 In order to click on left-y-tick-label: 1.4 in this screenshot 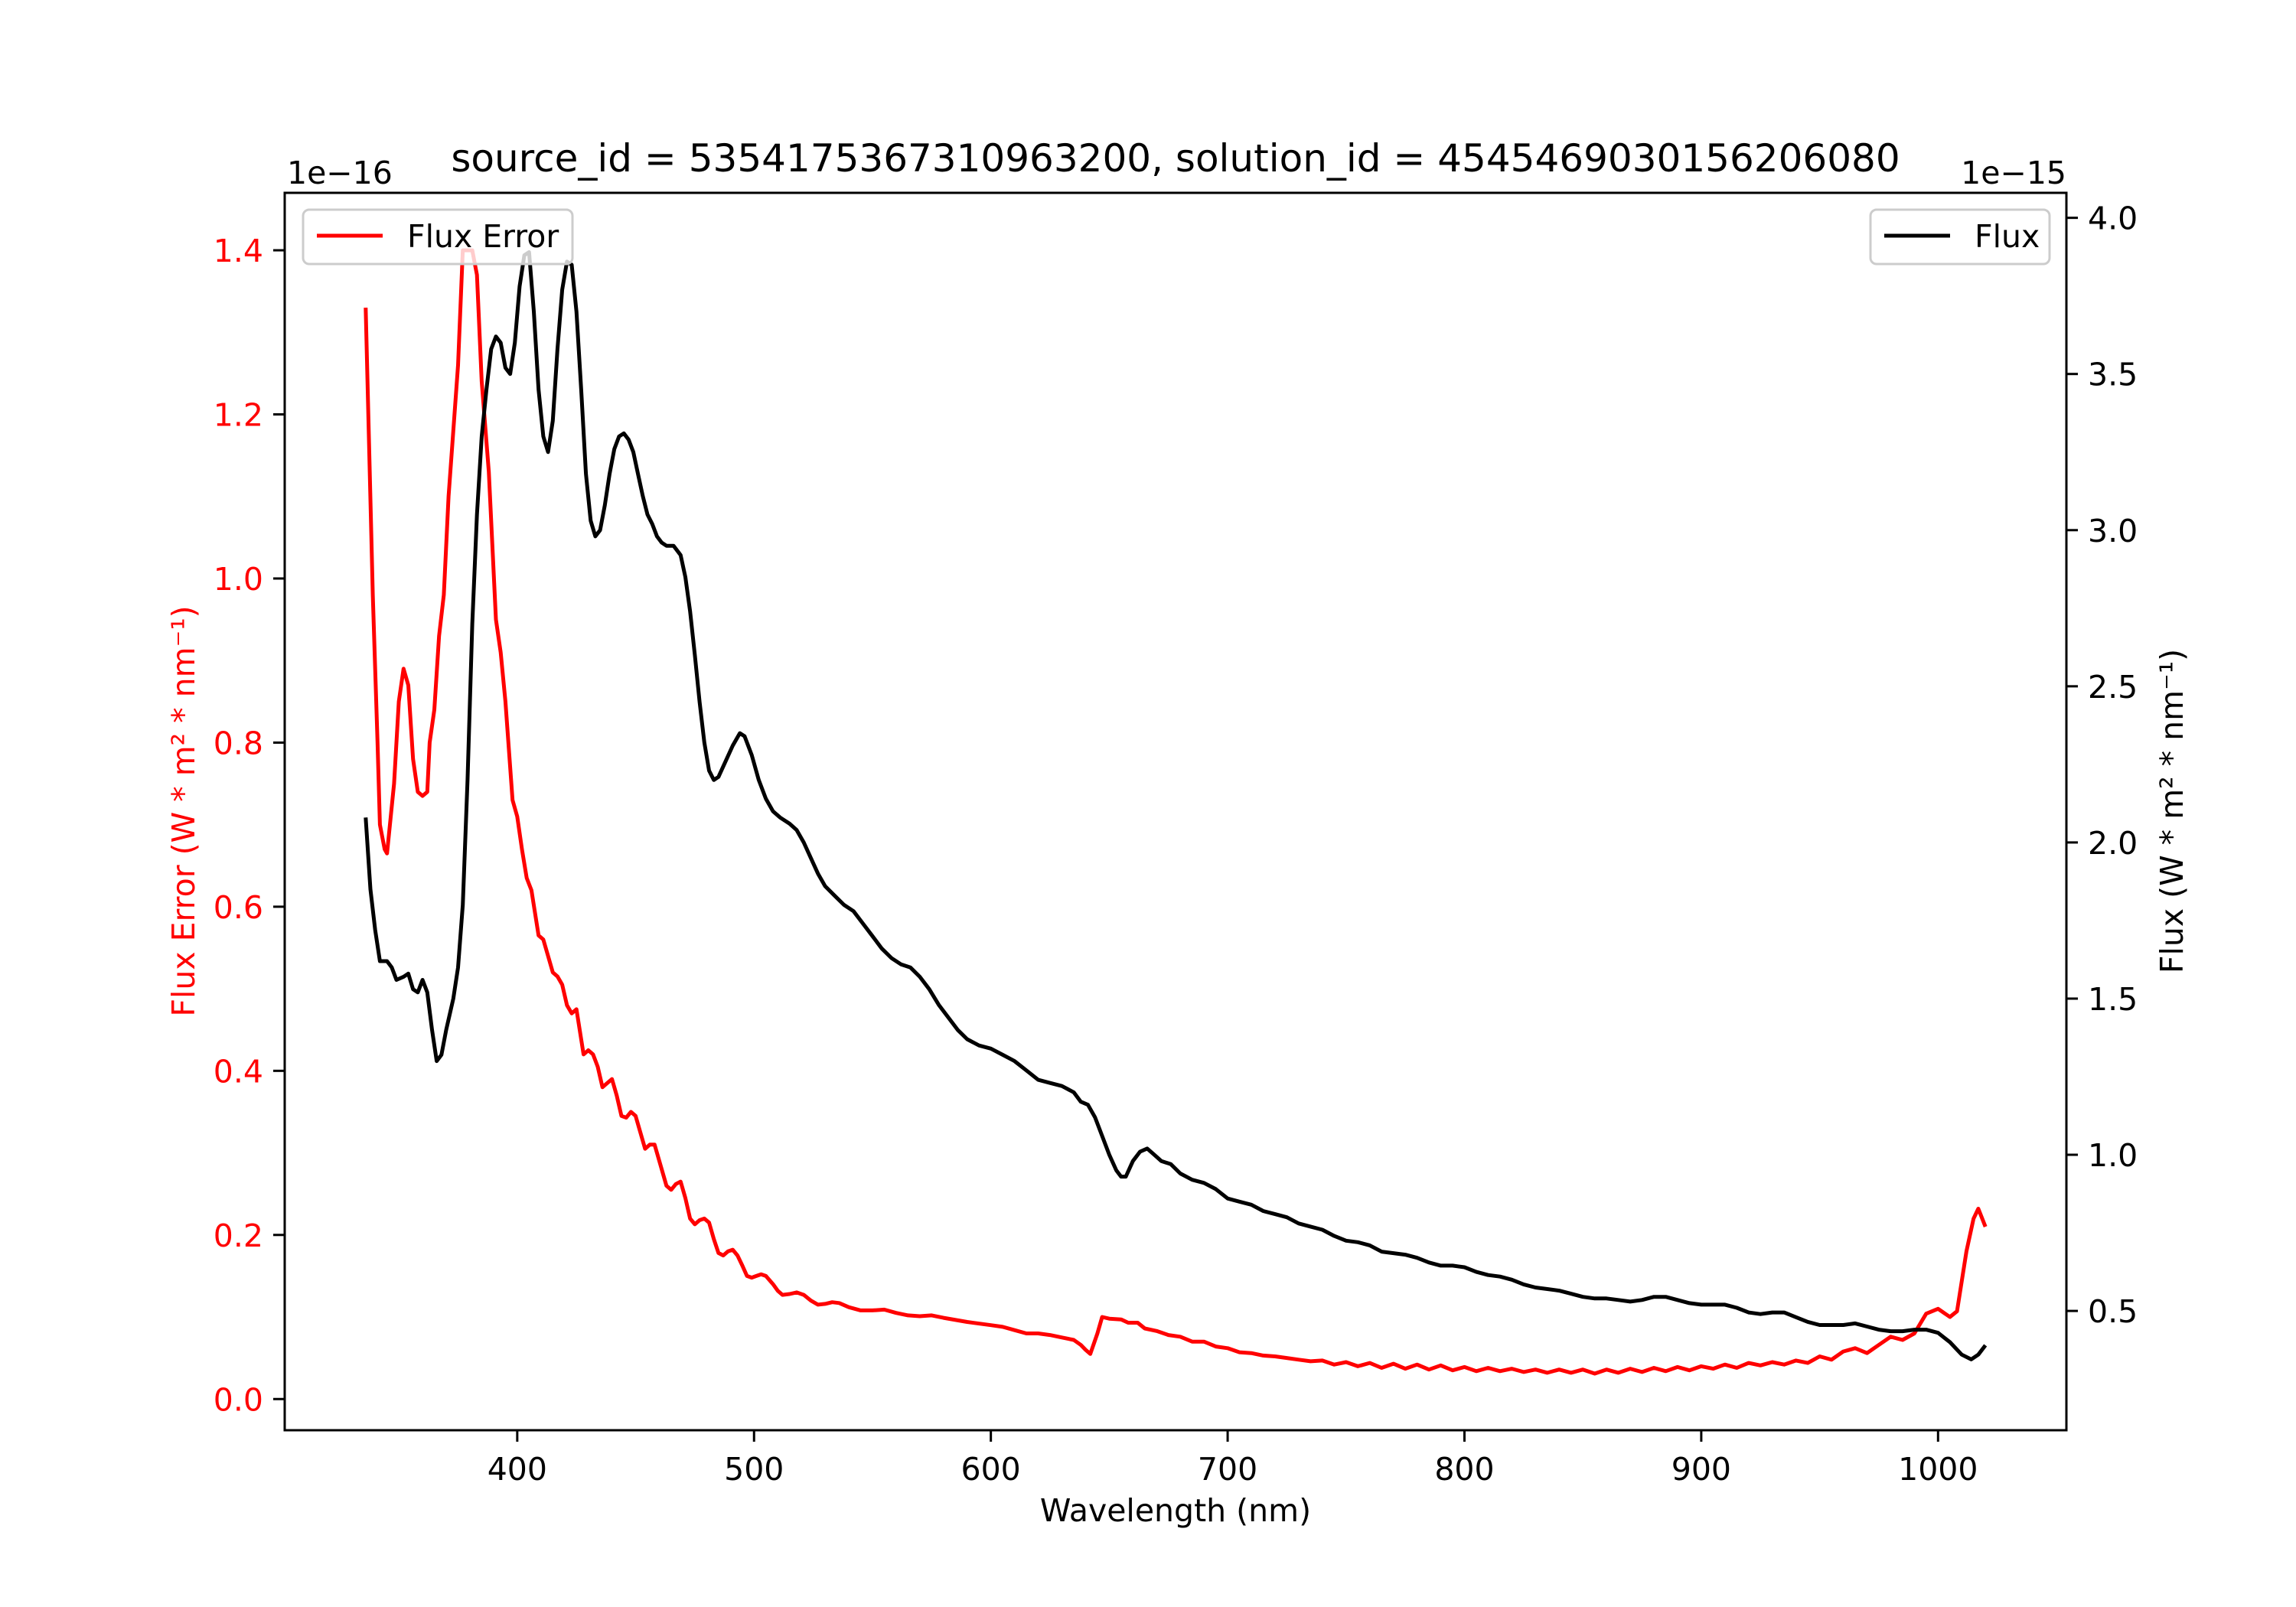, I will do `click(238, 251)`.